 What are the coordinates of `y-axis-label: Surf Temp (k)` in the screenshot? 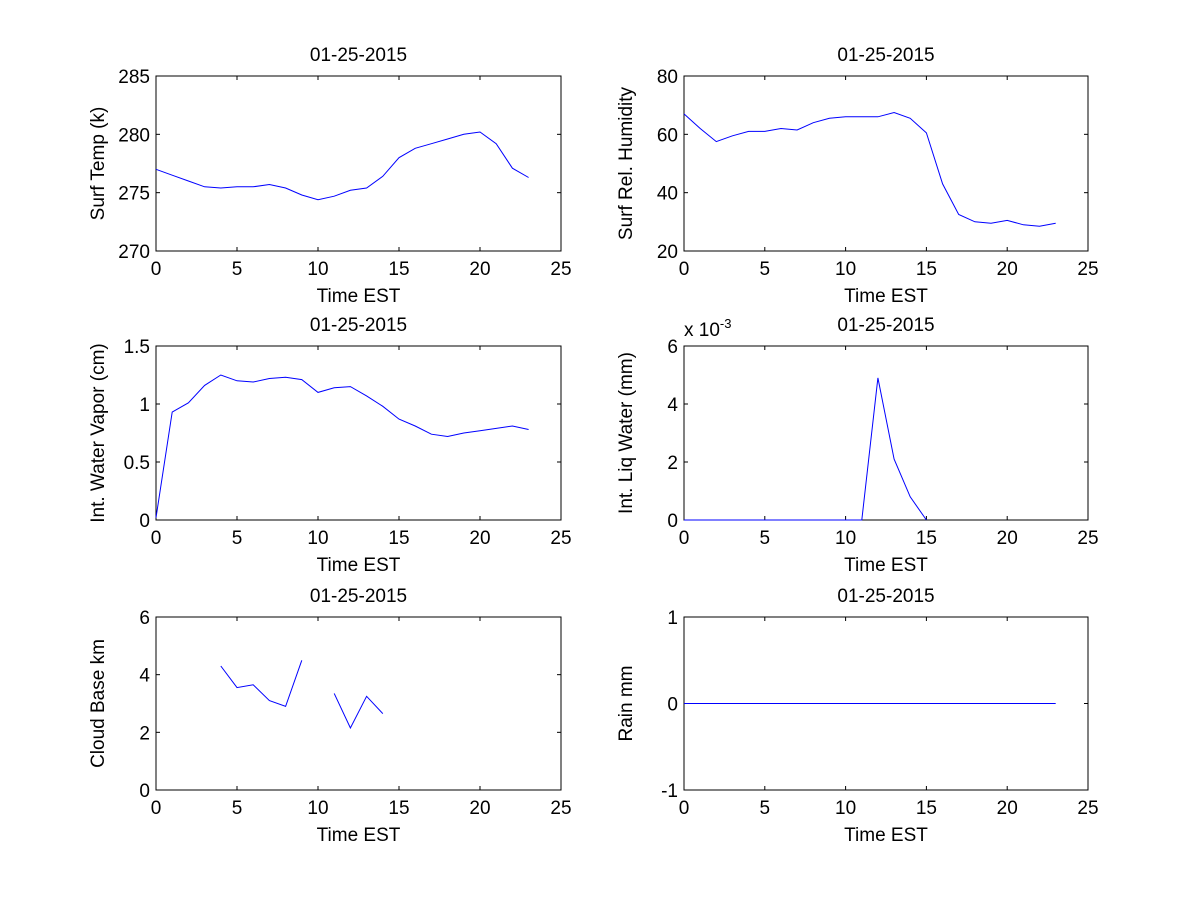 It's located at (98, 164).